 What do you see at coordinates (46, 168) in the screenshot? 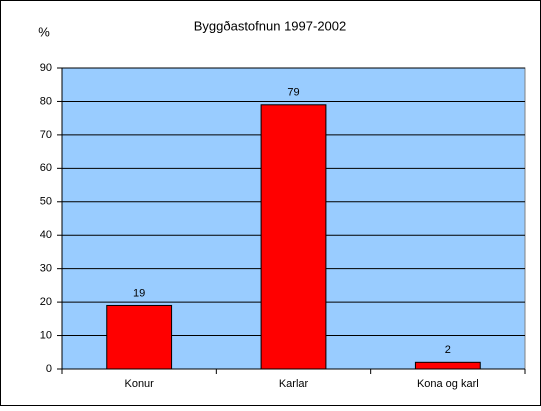
I see `y-tick-label: 60` at bounding box center [46, 168].